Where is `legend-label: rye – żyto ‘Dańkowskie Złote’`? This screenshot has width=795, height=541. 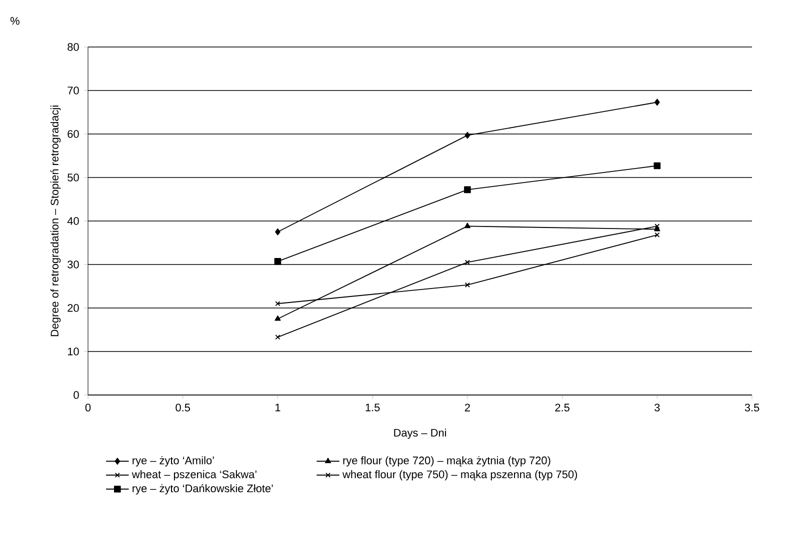 legend-label: rye – żyto ‘Dańkowskie Złote’ is located at coordinates (202, 489).